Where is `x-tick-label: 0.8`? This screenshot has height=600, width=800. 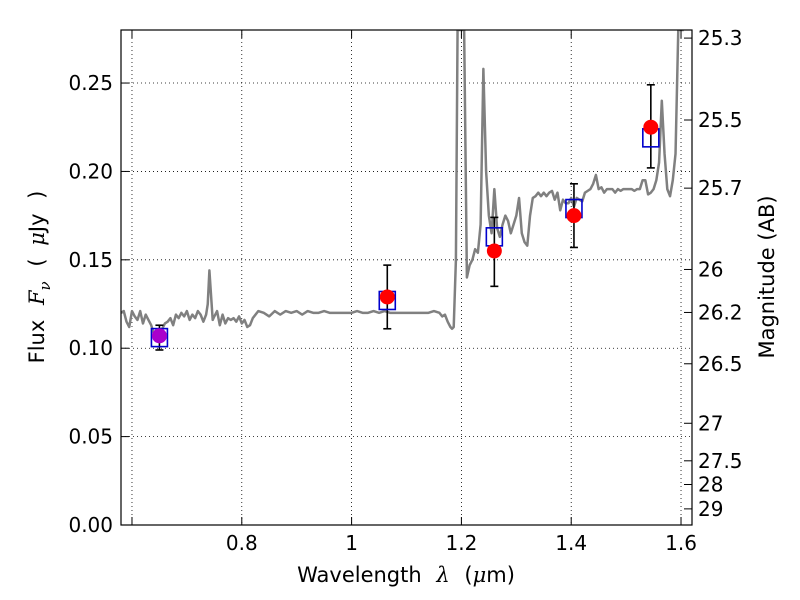 x-tick-label: 0.8 is located at coordinates (242, 543).